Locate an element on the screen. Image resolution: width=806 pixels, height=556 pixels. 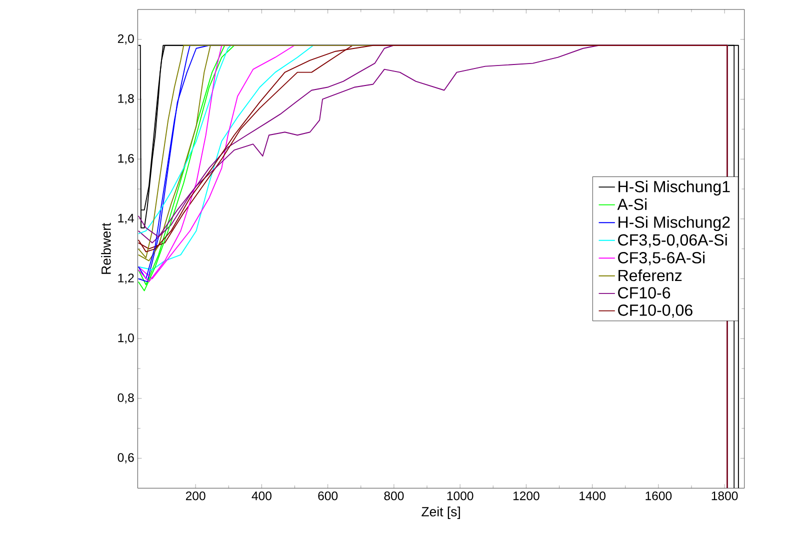
y-tick-label: 2,0 is located at coordinates (126, 39).